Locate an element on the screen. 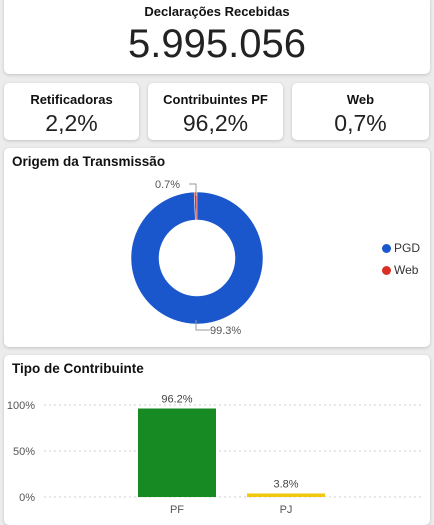 The image size is (434, 525). legend-item-pgd: PGD is located at coordinates (401, 248).